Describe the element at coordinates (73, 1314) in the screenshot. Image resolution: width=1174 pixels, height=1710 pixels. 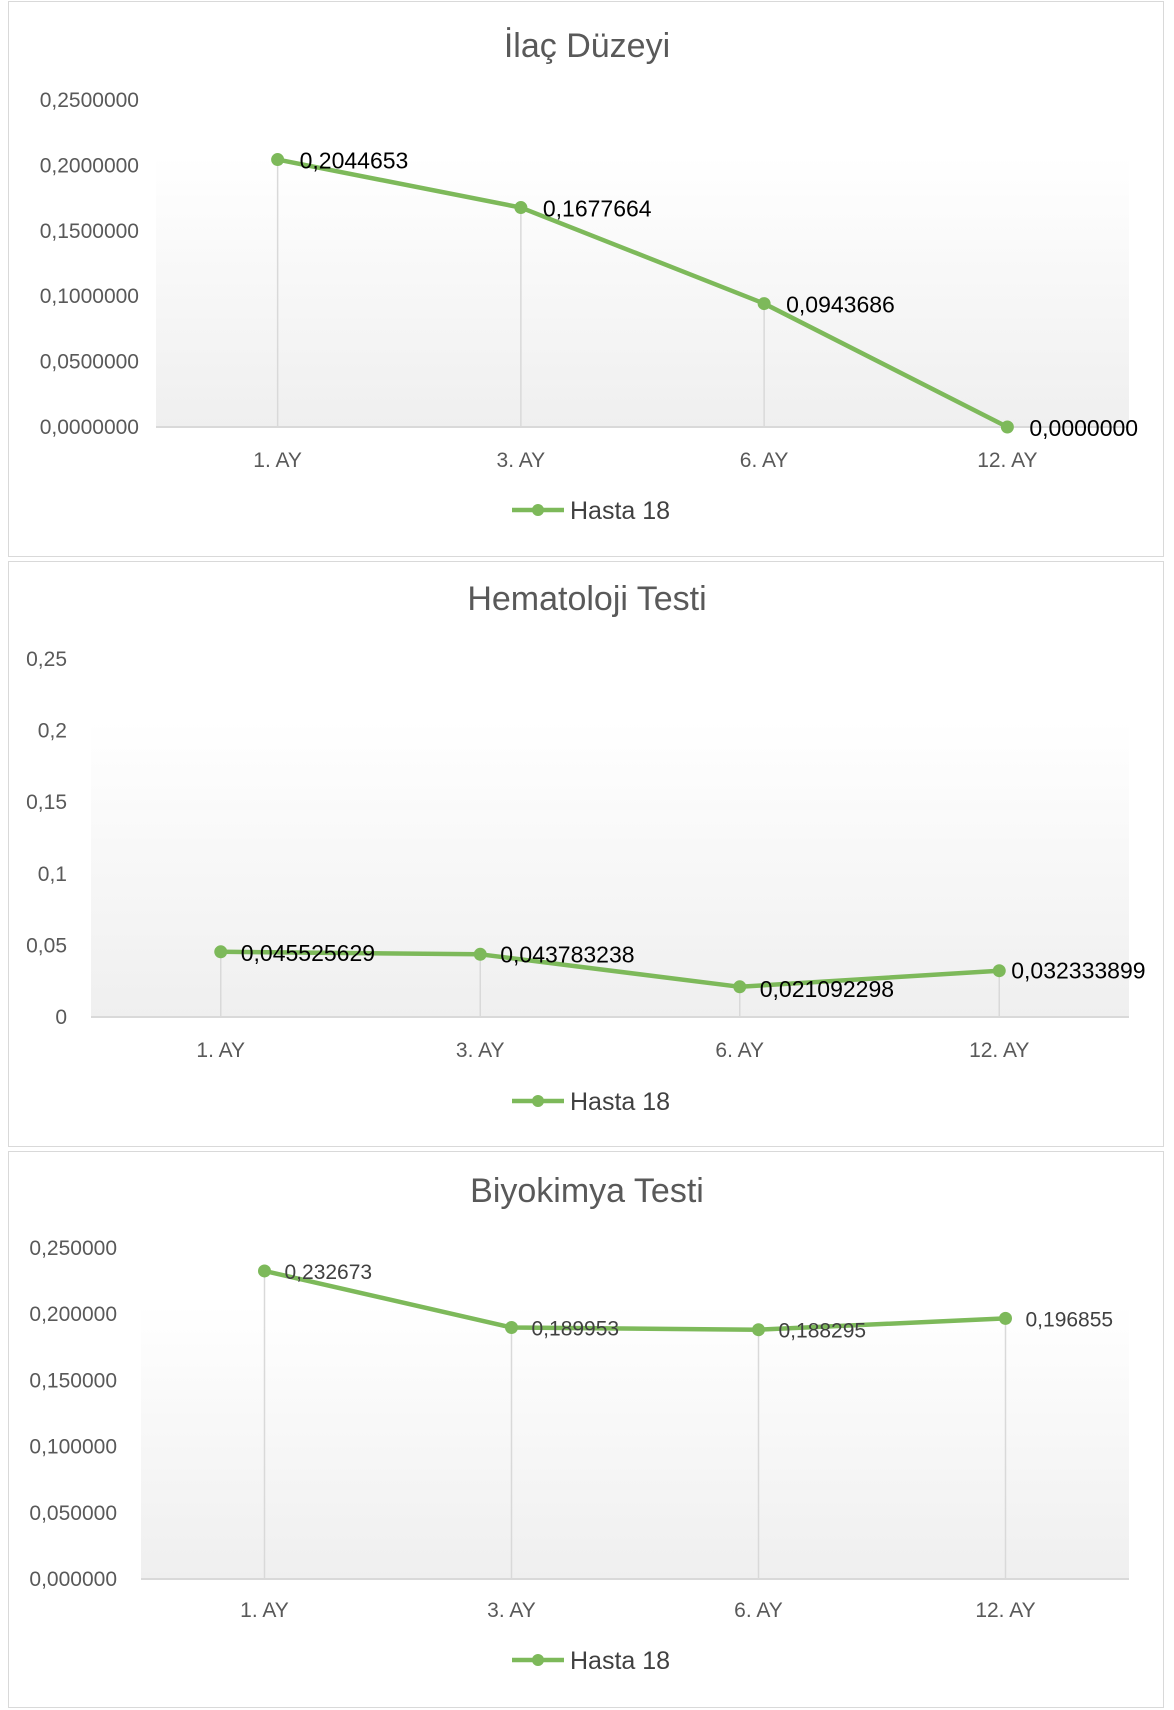
I see `y-tick-label: 0,200000` at that location.